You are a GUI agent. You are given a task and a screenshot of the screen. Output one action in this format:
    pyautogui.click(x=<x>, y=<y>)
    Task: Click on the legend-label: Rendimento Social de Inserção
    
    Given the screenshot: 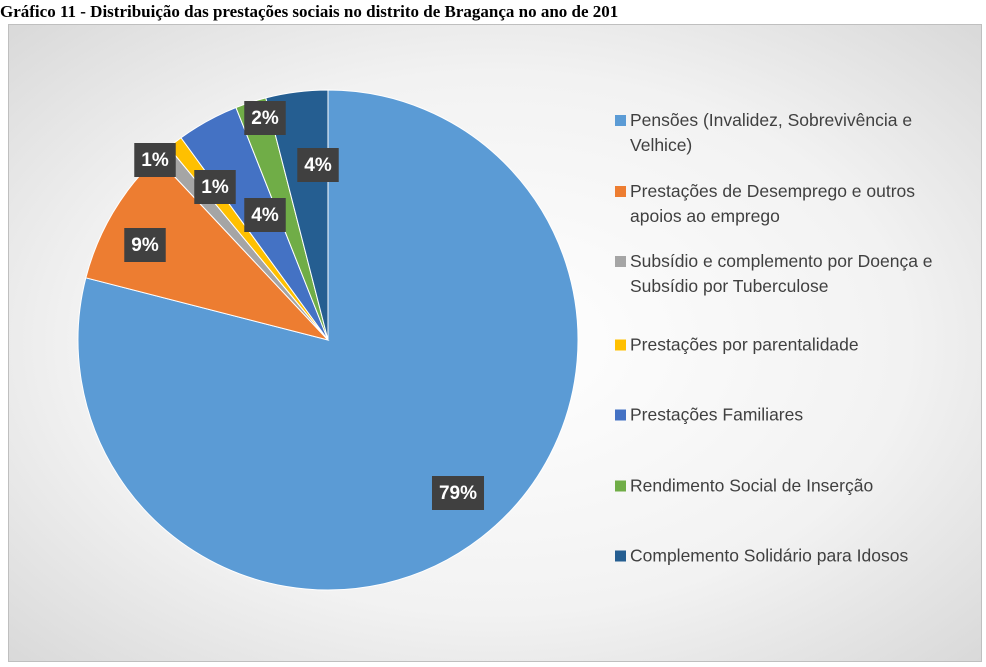 What is the action you would take?
    pyautogui.click(x=752, y=485)
    